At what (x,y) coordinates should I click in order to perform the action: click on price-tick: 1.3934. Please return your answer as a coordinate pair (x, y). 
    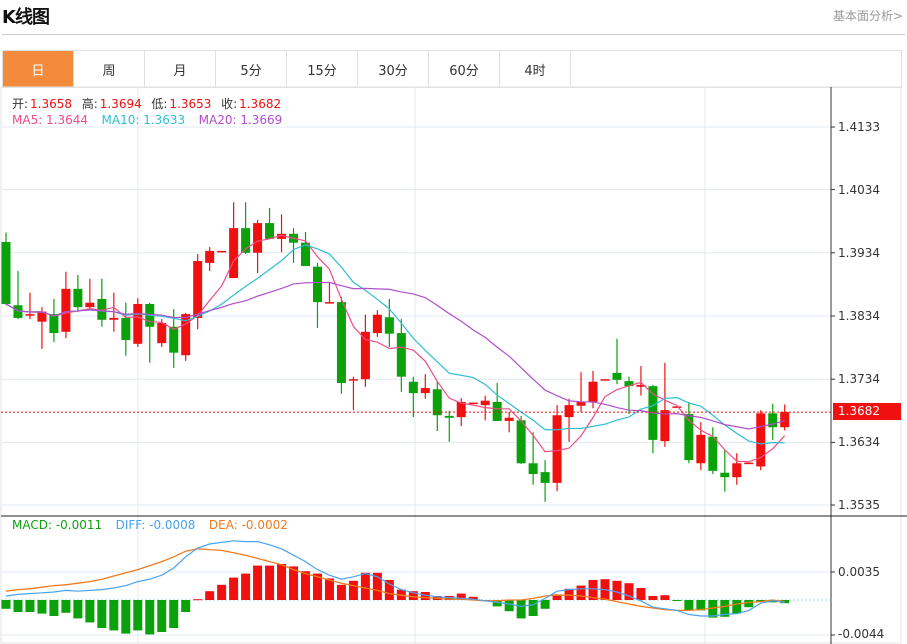
    Looking at the image, I should click on (859, 253).